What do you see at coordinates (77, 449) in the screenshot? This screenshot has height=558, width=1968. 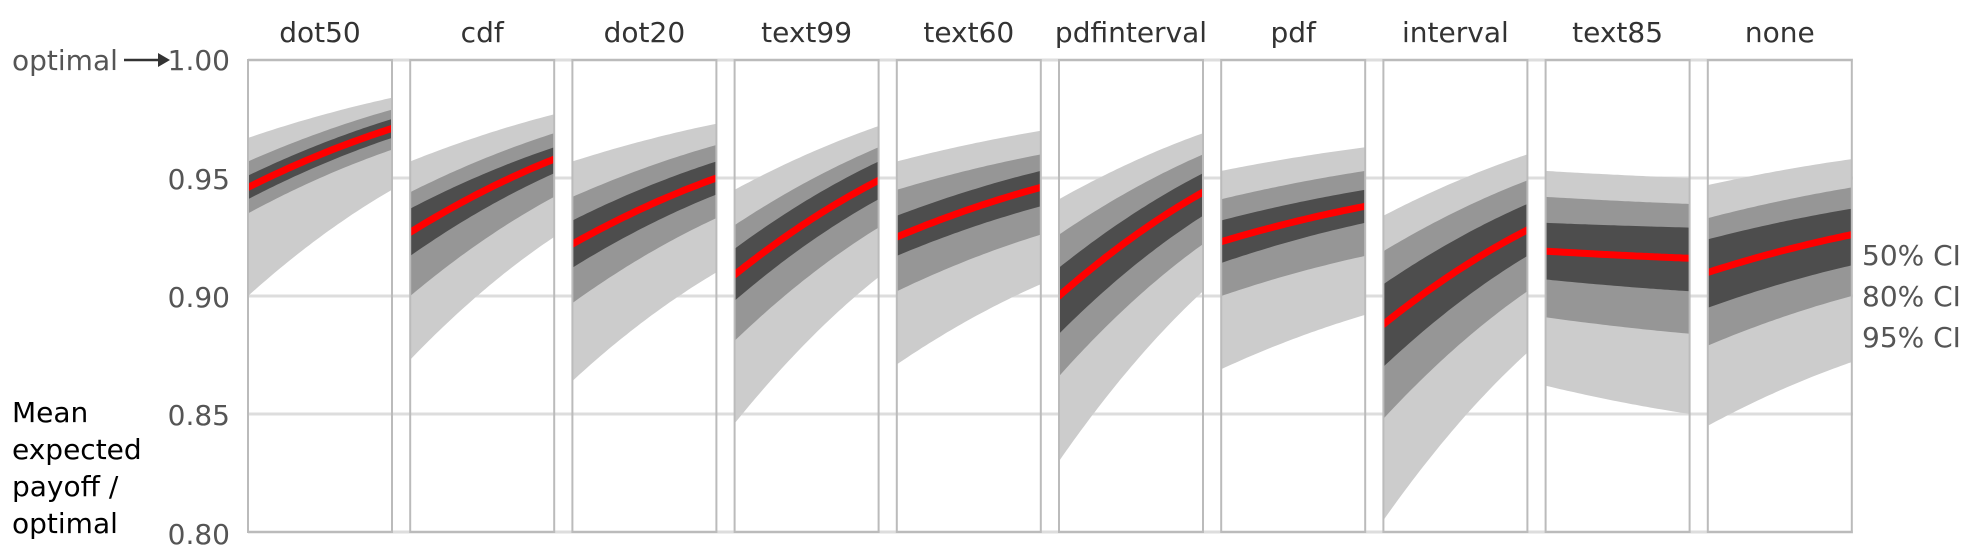 I see `y-axis-label-line: expected` at bounding box center [77, 449].